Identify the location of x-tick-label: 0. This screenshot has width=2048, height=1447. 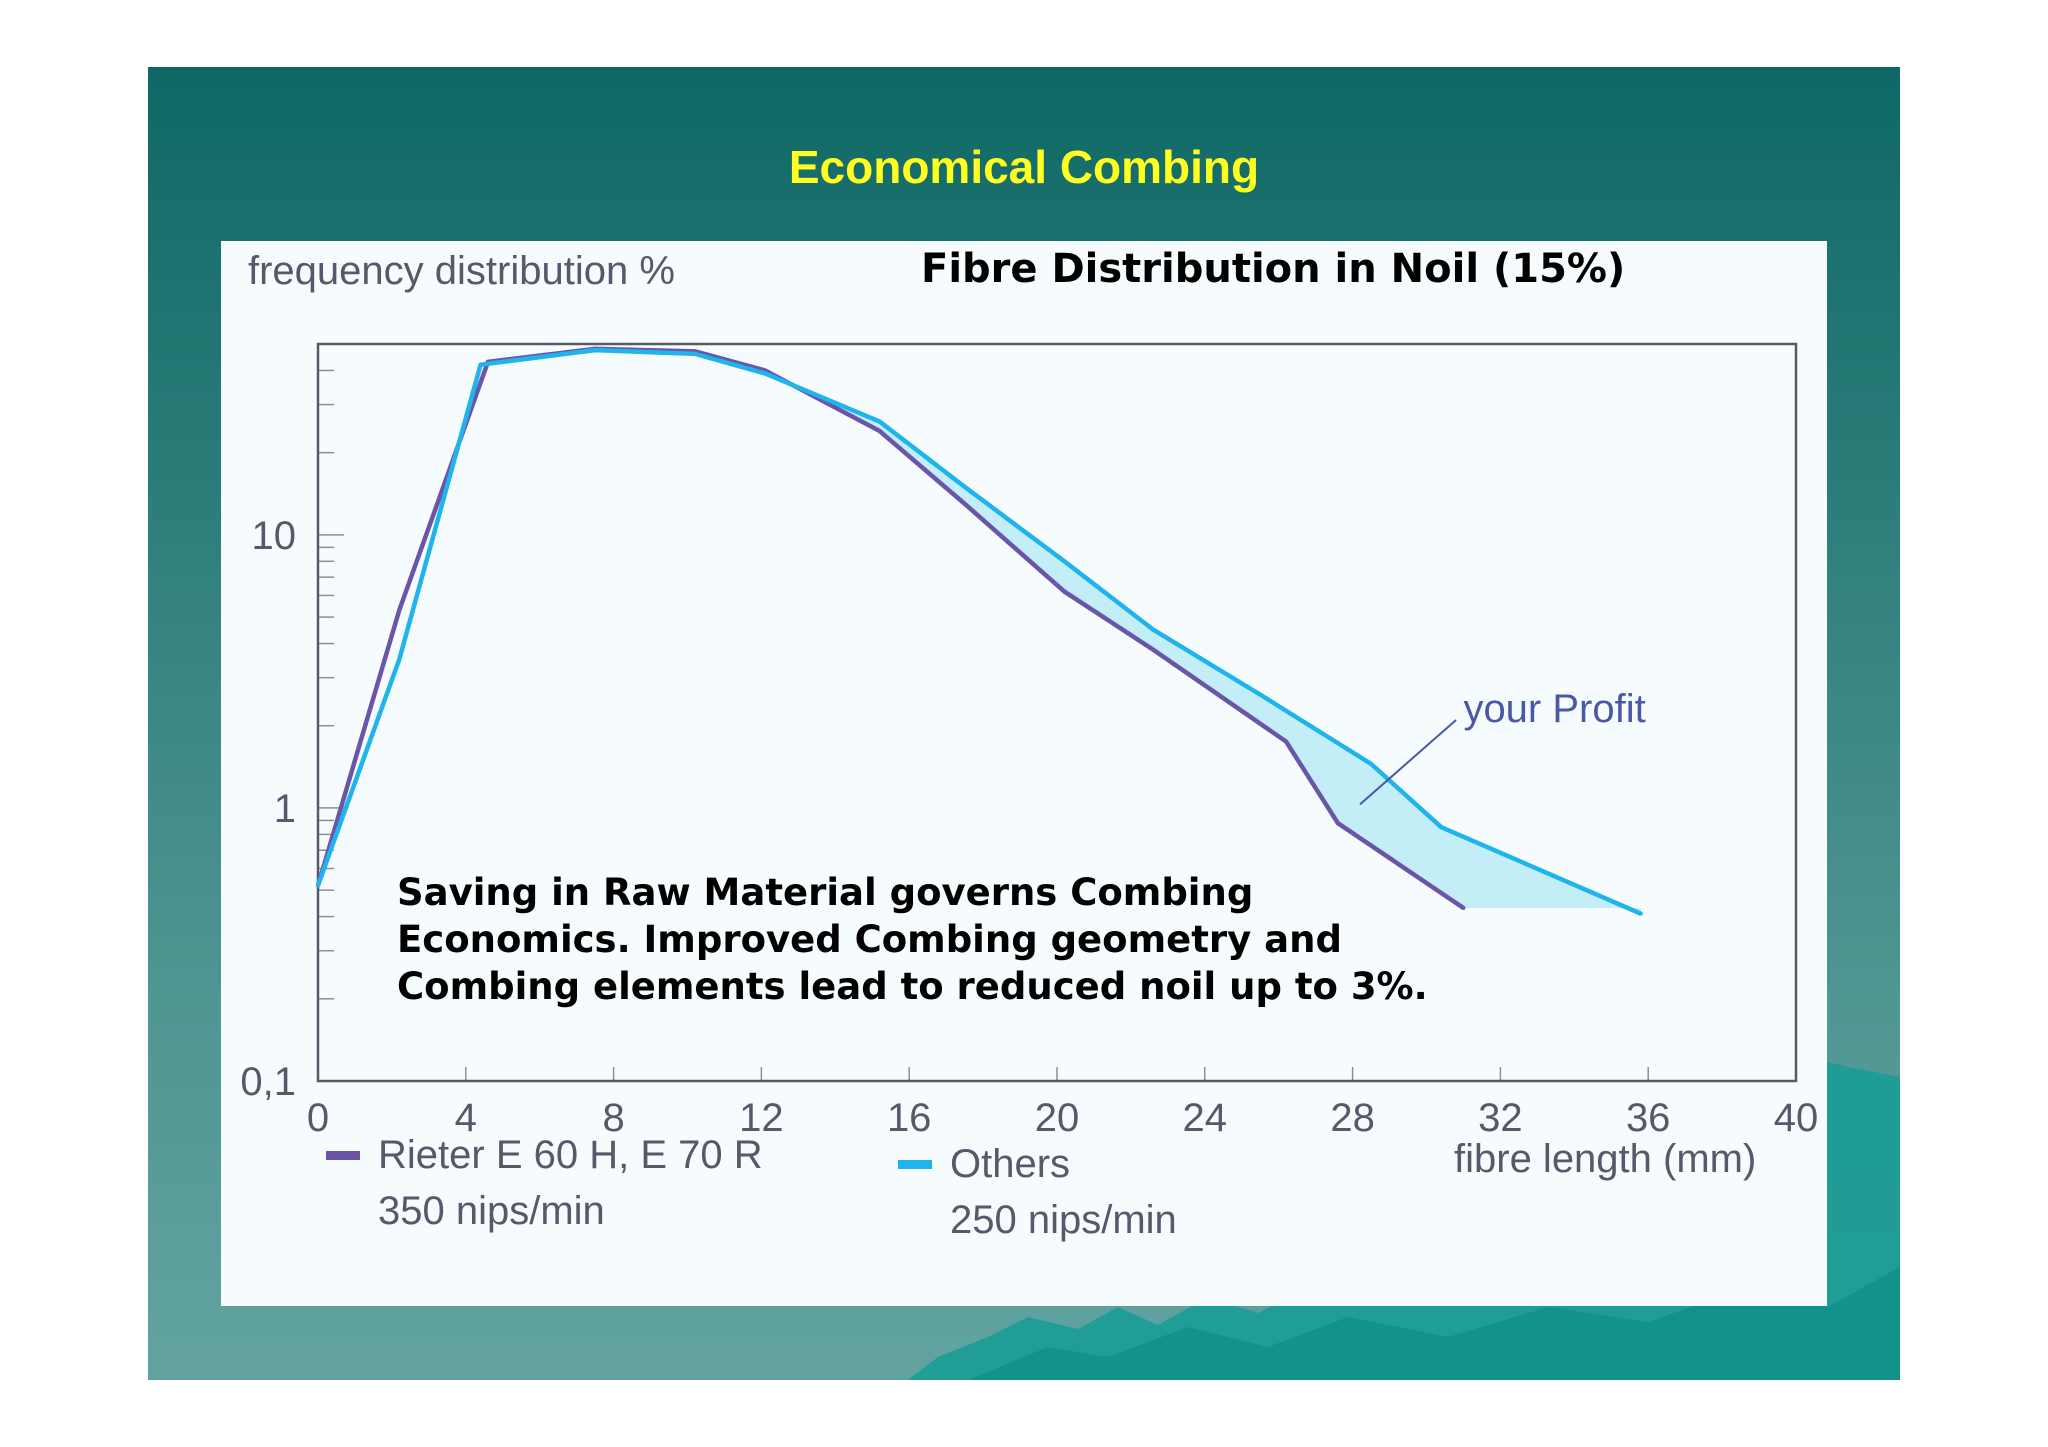
(318, 1118).